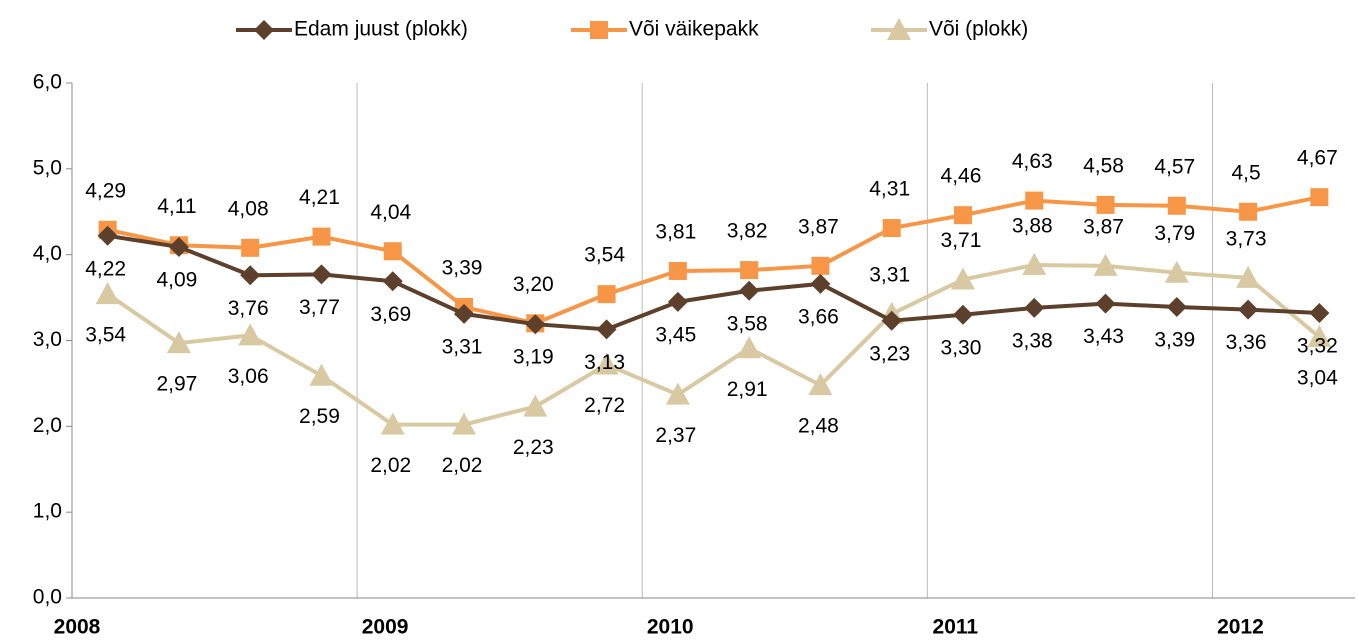 This screenshot has width=1358, height=641. Describe the element at coordinates (248, 376) in the screenshot. I see `data-label: 3,06` at that location.